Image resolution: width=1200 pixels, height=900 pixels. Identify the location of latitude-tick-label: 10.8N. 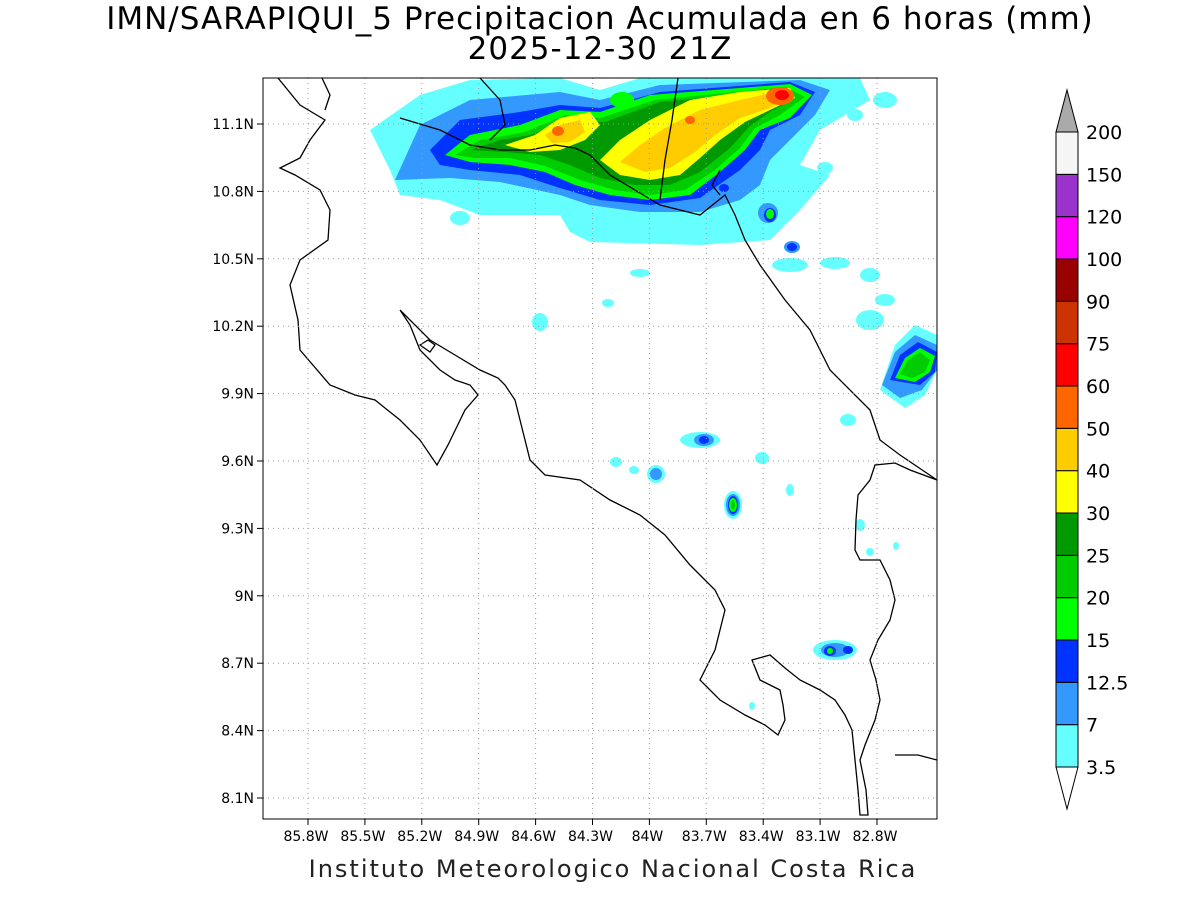
(233, 192).